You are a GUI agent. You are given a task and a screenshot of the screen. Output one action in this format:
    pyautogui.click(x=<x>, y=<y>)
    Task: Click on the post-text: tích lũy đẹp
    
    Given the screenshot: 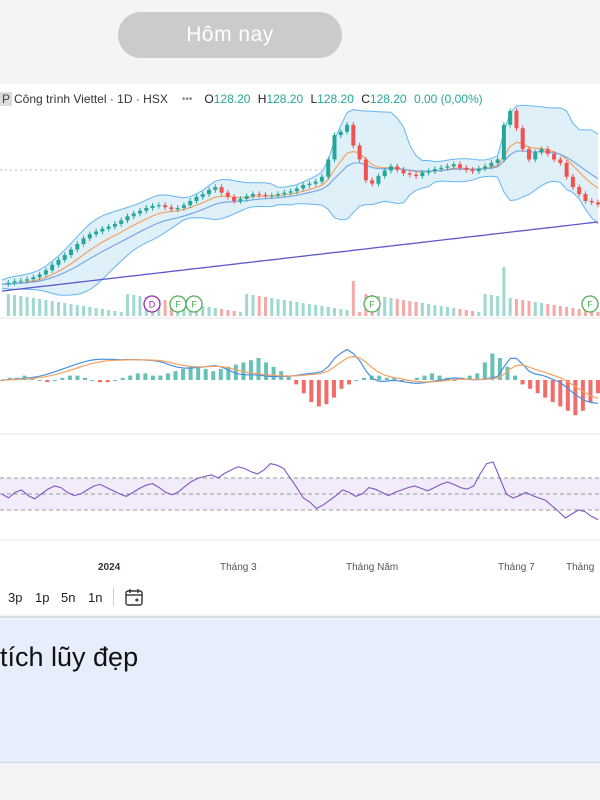 What is the action you would take?
    pyautogui.click(x=69, y=657)
    